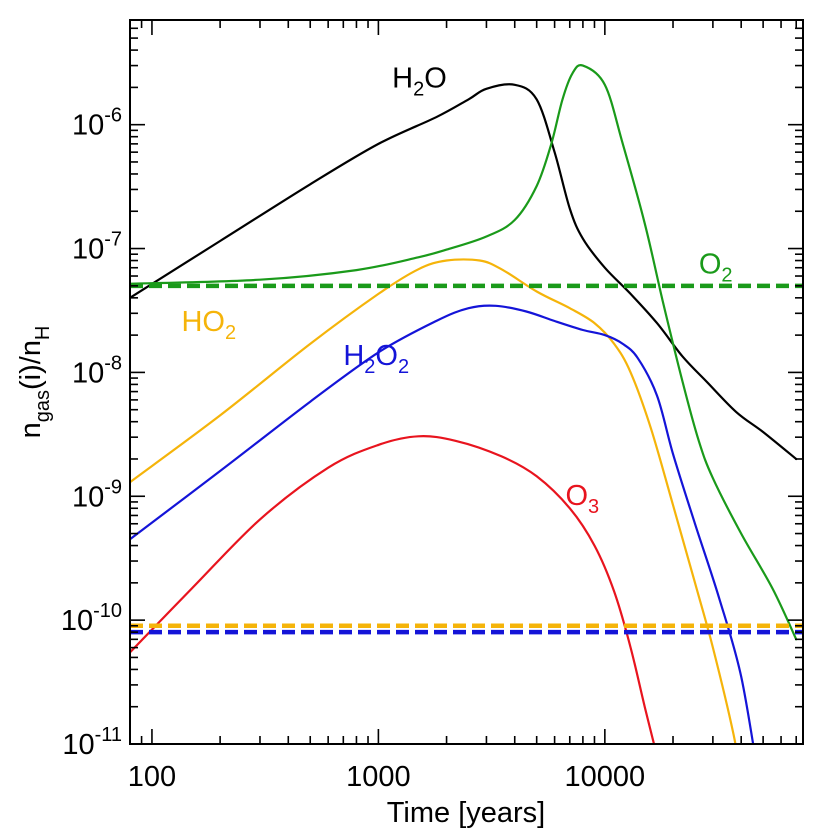 The image size is (830, 830). Describe the element at coordinates (97, 247) in the screenshot. I see `y-tick-label: 10⁻⁷` at that location.